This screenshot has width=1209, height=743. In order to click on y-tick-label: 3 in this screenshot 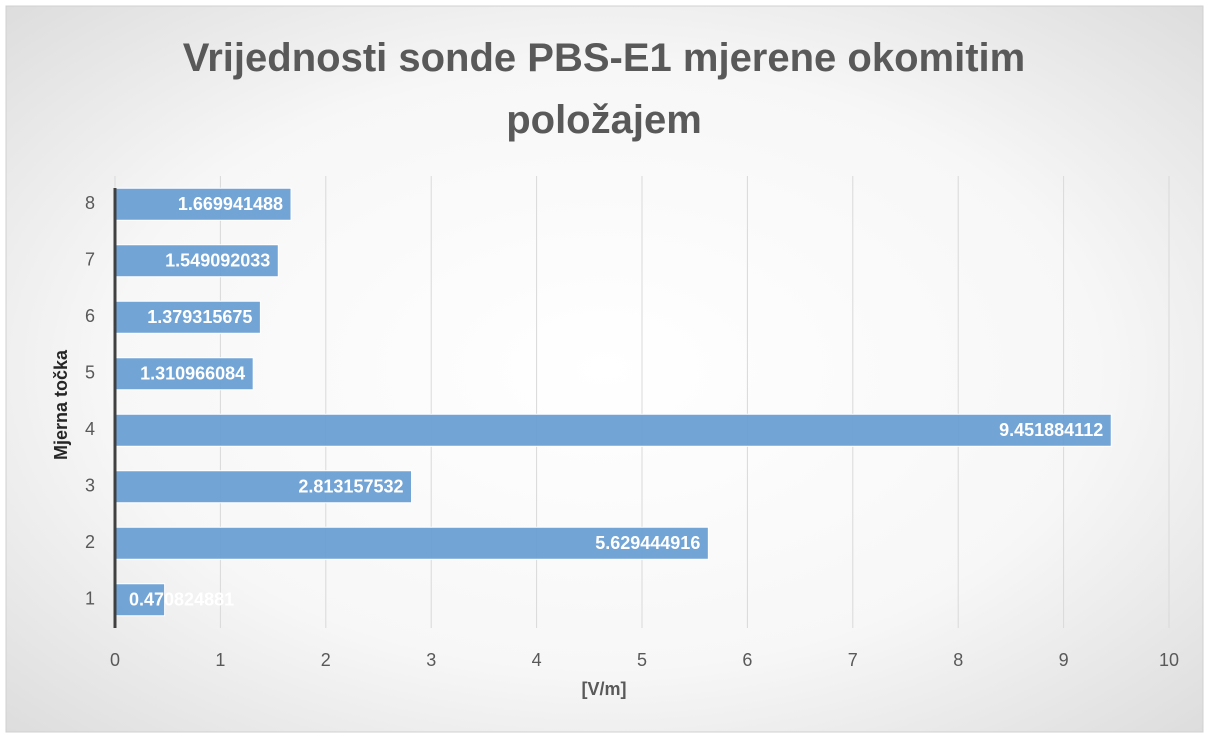, I will do `click(90, 486)`.